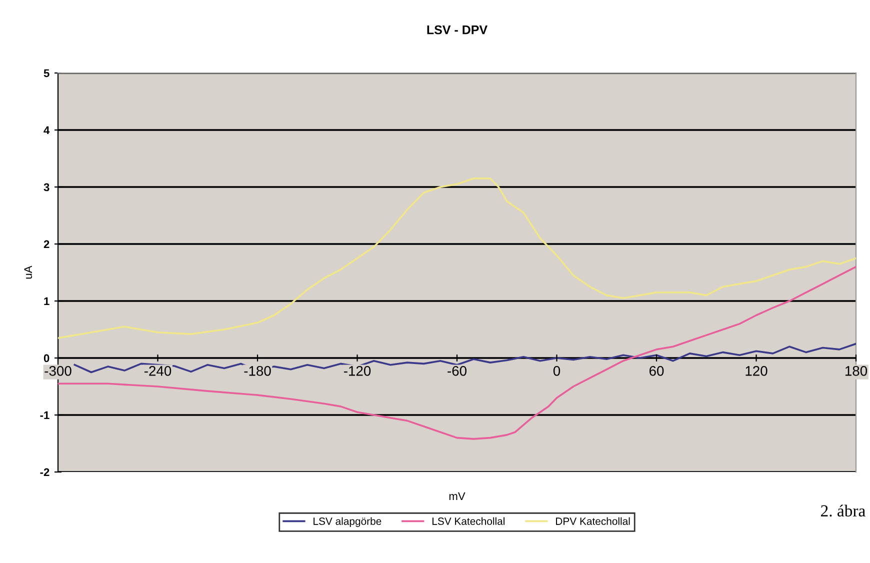 This screenshot has width=870, height=563. Describe the element at coordinates (58, 371) in the screenshot. I see `x-tick-label: -300` at that location.